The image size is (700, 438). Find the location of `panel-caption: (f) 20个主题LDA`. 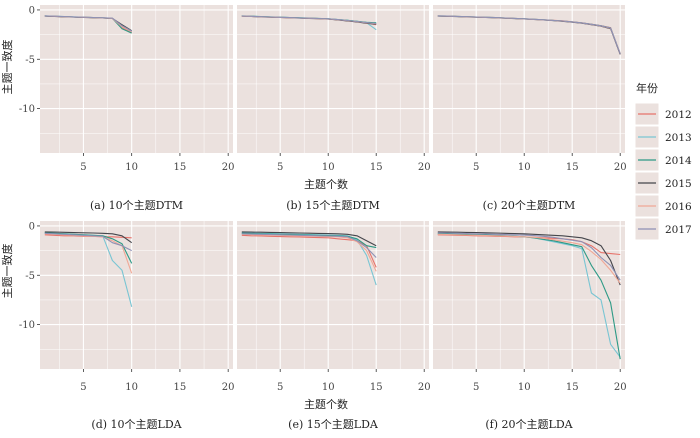

panel-caption: (f) 20个主题LDA is located at coordinates (529, 424).